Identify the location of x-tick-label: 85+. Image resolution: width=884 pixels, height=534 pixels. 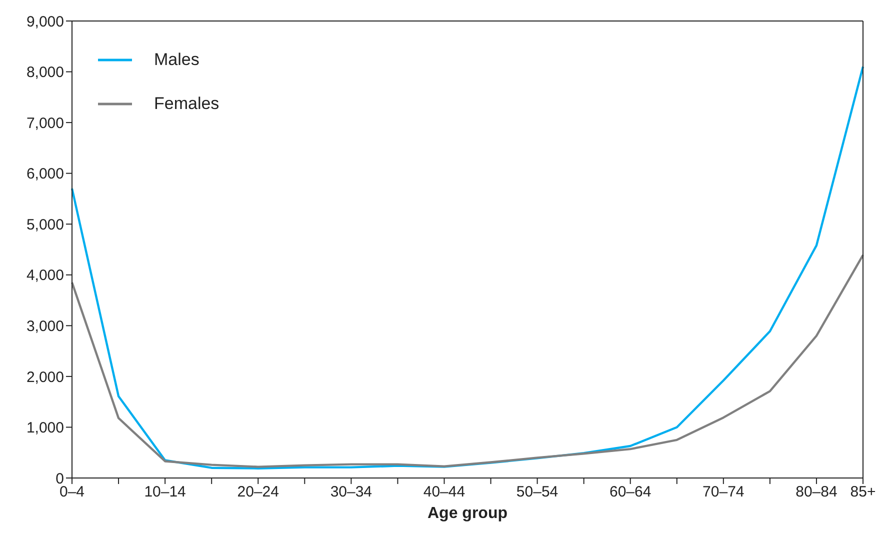
(863, 492).